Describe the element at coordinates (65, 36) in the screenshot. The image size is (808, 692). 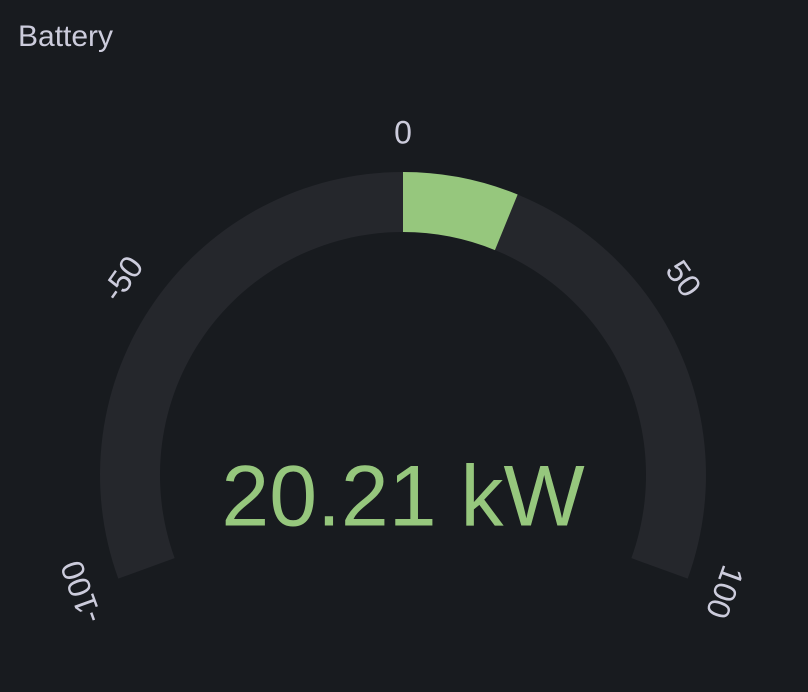
I see `chart-title: Battery` at that location.